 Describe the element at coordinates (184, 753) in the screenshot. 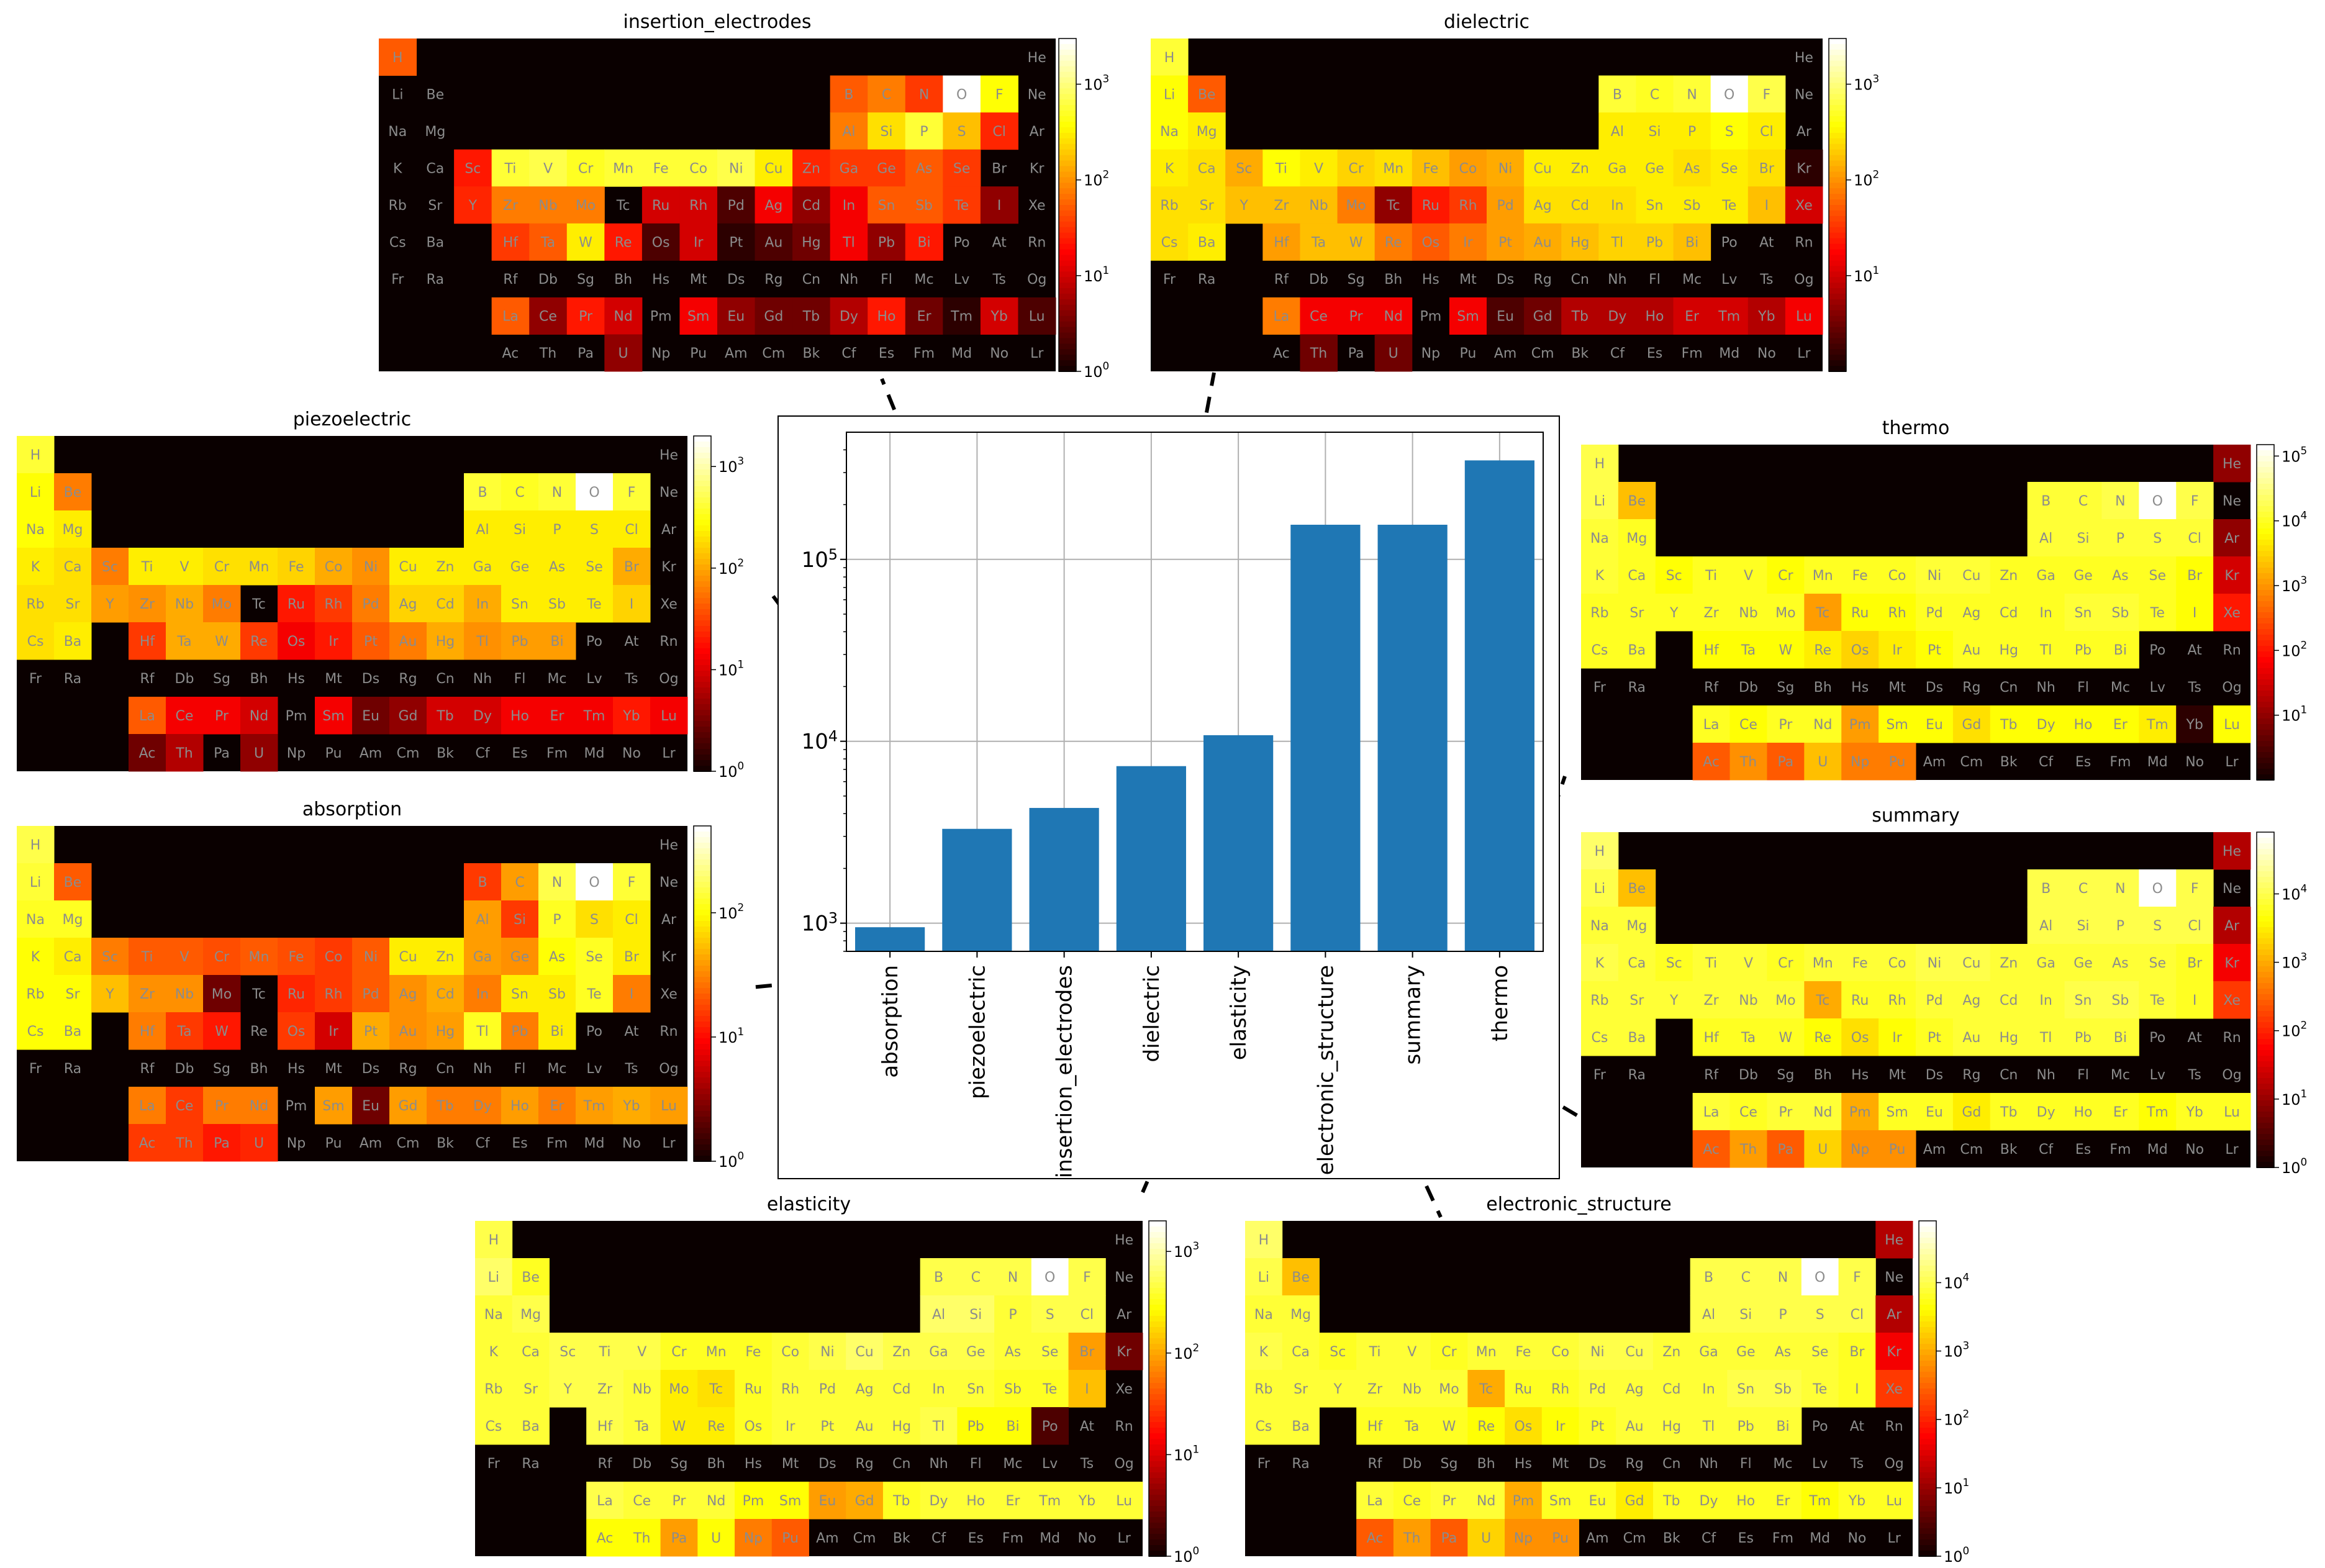

I see `element-label-Th: Th` at that location.